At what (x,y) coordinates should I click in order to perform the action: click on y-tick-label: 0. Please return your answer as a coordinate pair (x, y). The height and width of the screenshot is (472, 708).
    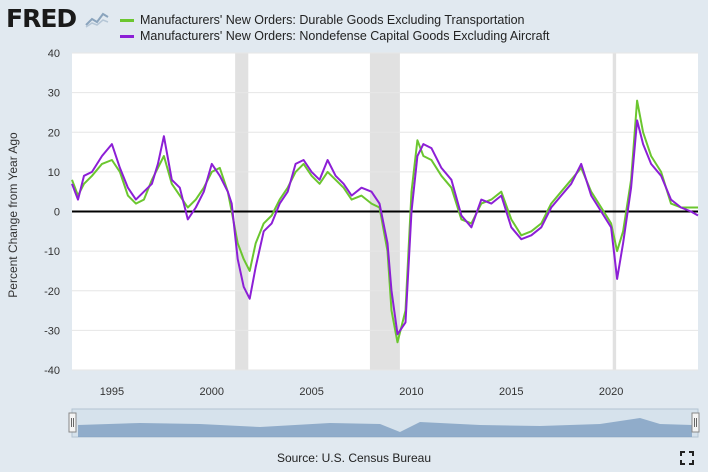
    Looking at the image, I should click on (57, 213).